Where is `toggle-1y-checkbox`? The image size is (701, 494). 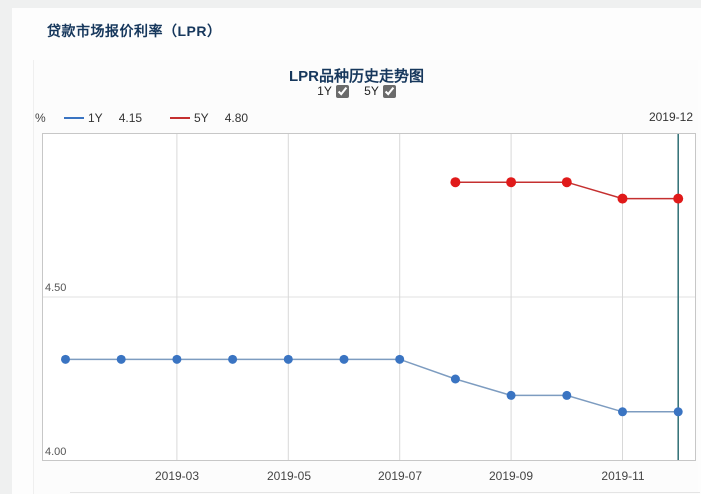 toggle-1y-checkbox is located at coordinates (342, 91).